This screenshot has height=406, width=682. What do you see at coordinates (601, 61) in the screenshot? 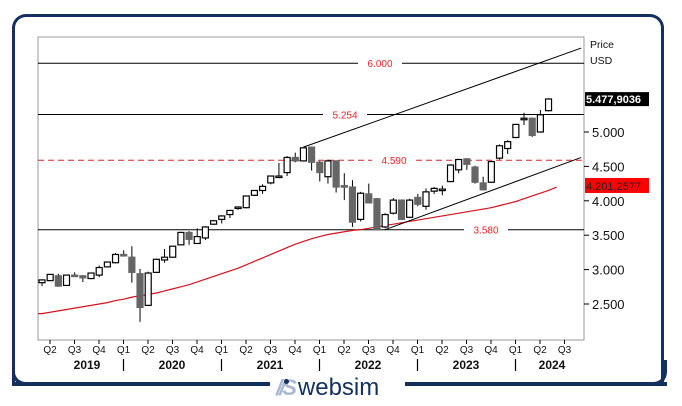
I see `axis-unit-currency: USD` at bounding box center [601, 61].